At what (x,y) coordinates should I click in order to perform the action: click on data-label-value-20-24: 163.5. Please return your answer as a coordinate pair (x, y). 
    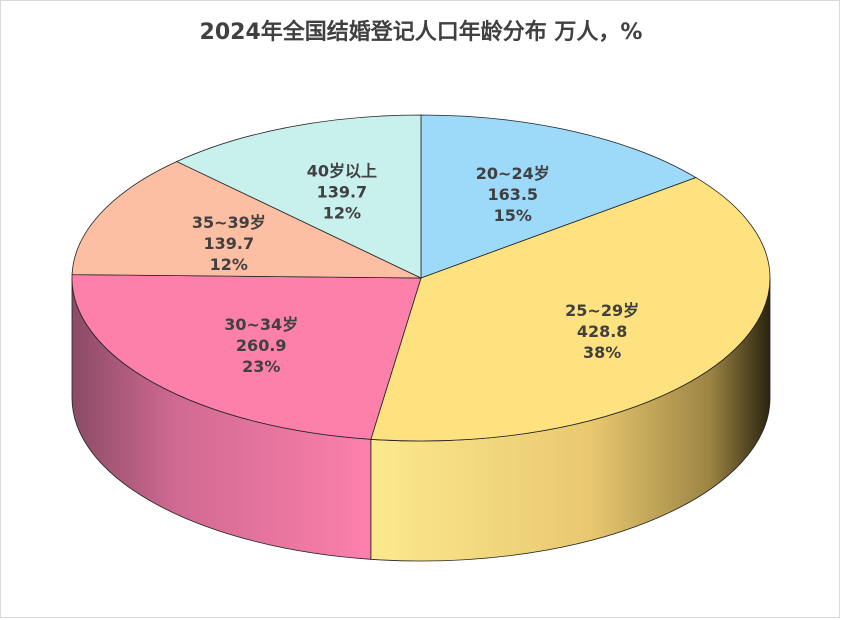
    Looking at the image, I should click on (512, 194).